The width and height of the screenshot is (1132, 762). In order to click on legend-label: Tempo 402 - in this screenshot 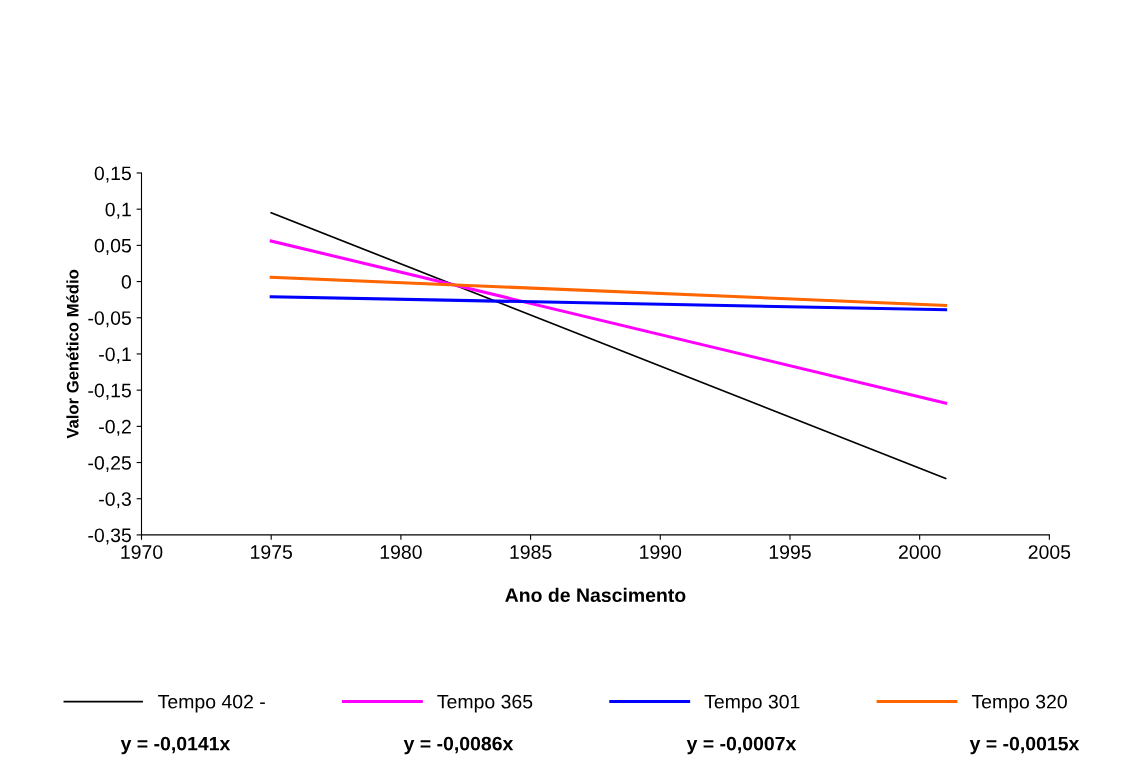, I will do `click(211, 703)`.